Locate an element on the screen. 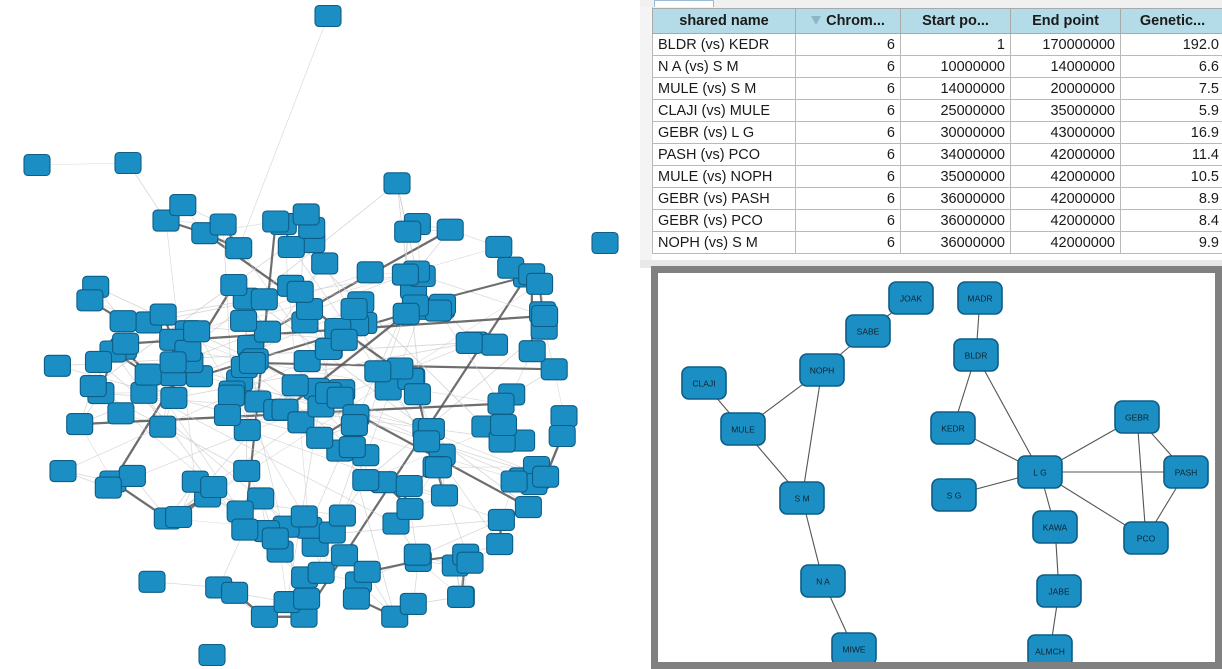 This screenshot has width=1222, height=669. cell-genetic: 10.5 is located at coordinates (1171, 176).